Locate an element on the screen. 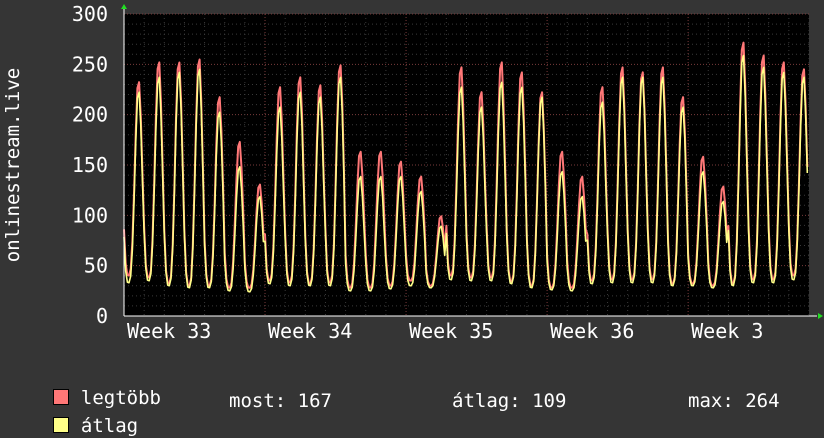  y-tick-label: 50 is located at coordinates (96, 266).